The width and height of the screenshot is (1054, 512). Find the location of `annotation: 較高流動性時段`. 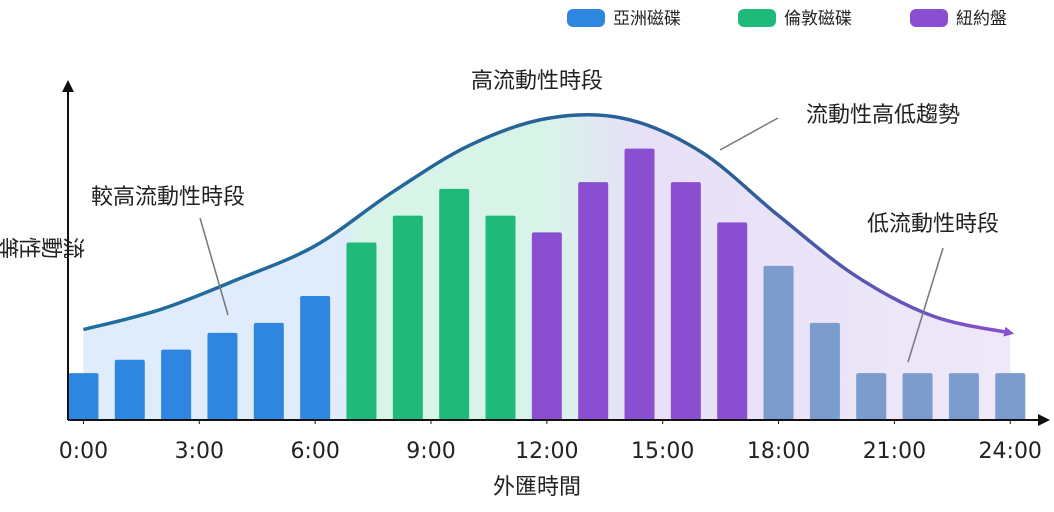

annotation: 較高流動性時段 is located at coordinates (168, 197).